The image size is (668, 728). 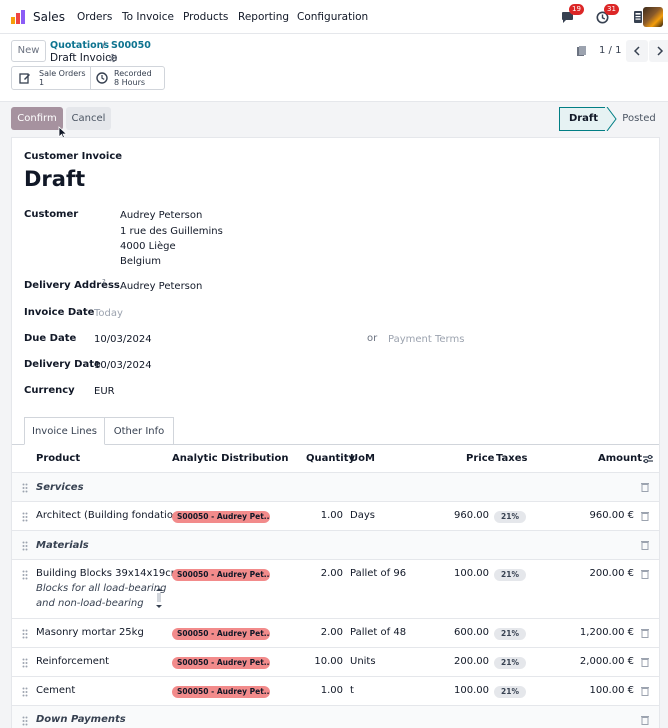 I want to click on column-settings-icon, so click(x=648, y=459).